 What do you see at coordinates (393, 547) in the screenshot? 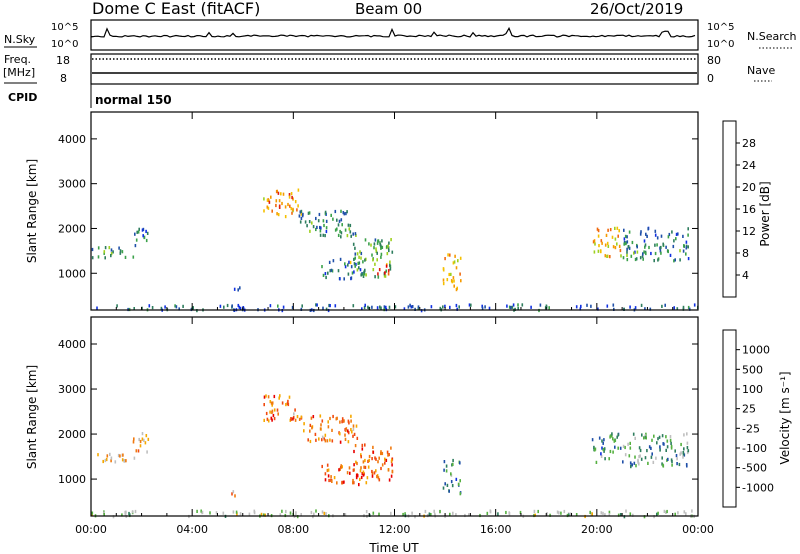
I see `time-axis-label: Time UT` at bounding box center [393, 547].